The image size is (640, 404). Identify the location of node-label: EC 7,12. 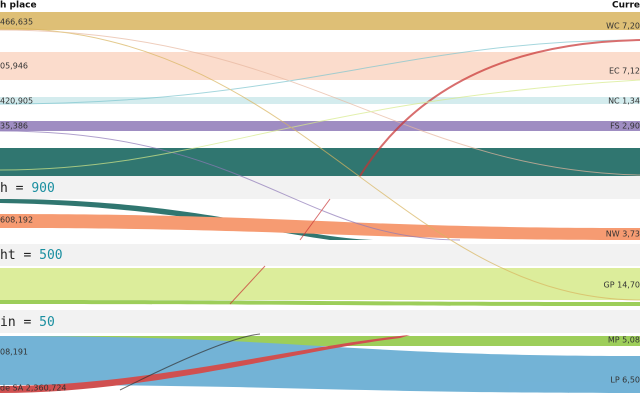
(624, 71).